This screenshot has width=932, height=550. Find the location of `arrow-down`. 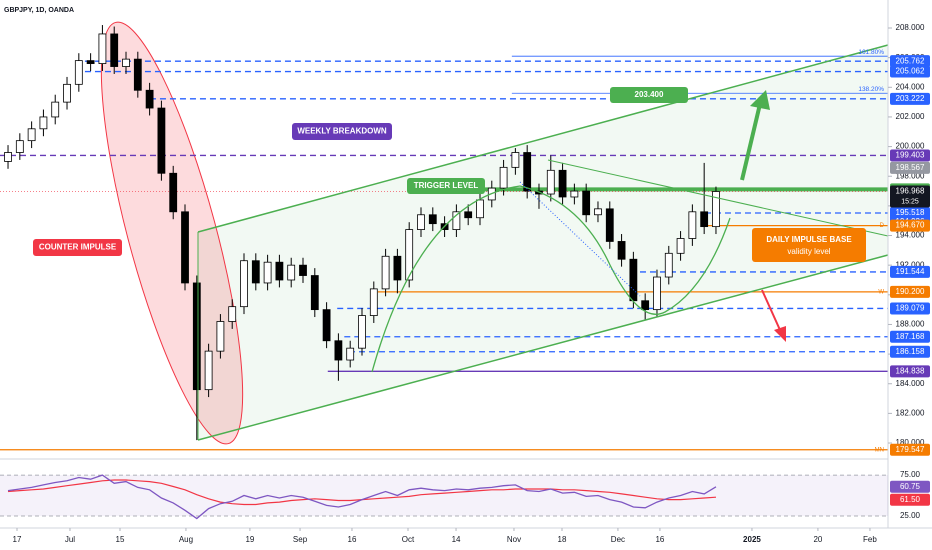

arrow-down is located at coordinates (771, 310).